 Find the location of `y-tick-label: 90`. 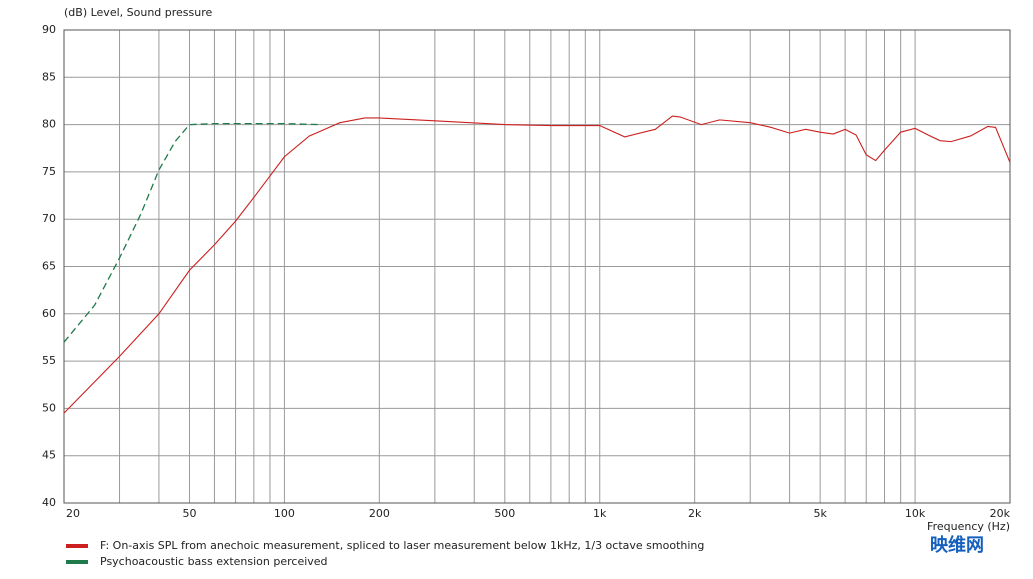

y-tick-label: 90 is located at coordinates (49, 29).